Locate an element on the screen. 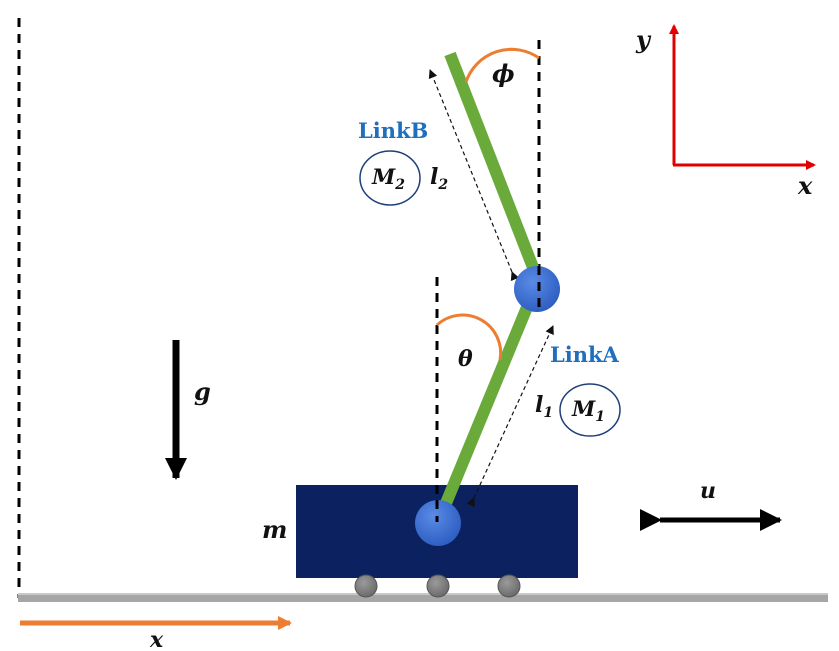 This screenshot has height=651, width=839. link-a-length-label: l1 is located at coordinates (544, 406).